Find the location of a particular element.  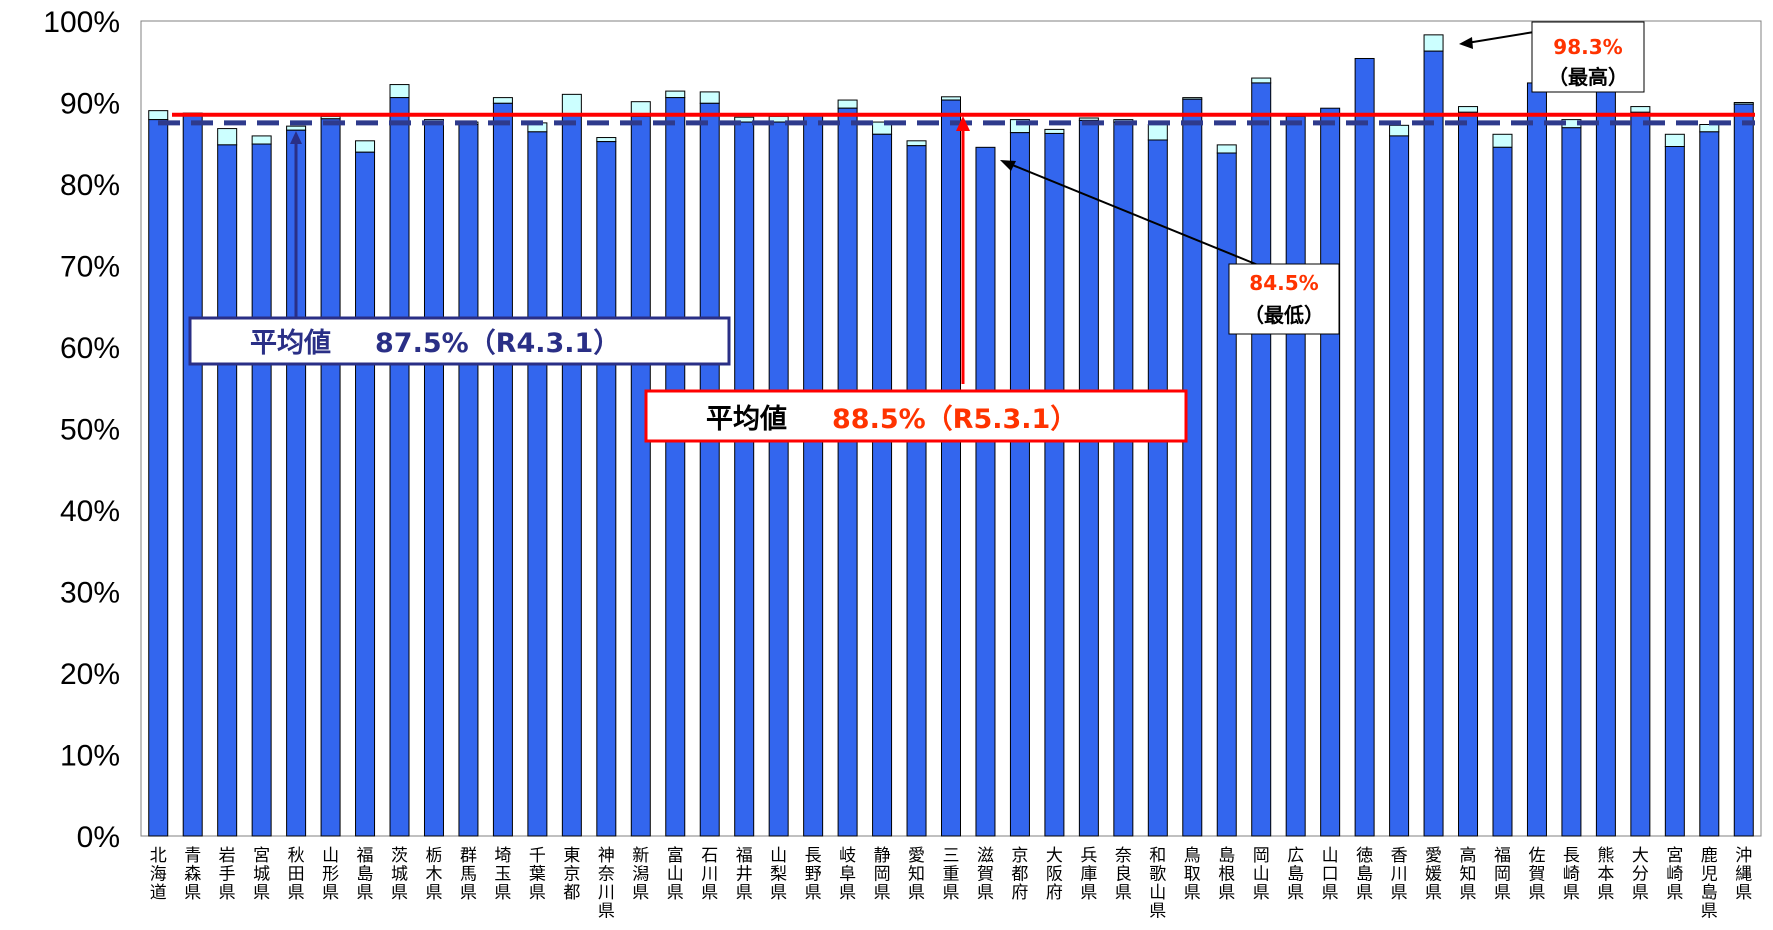

avg-curr-arrowhead is located at coordinates (963, 123).